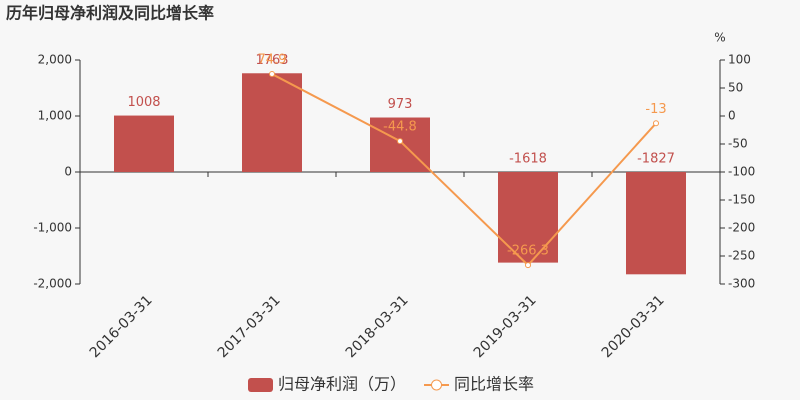 Image resolution: width=800 pixels, height=400 pixels. I want to click on x-tick-group: 2020-03-31, so click(633, 326).